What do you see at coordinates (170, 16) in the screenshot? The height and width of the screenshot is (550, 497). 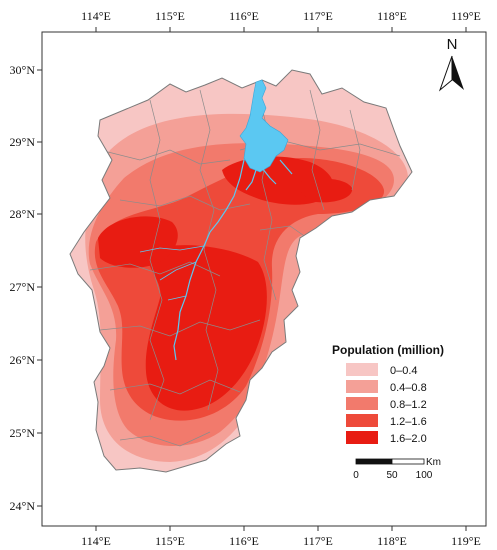 I see `lon-label-top: 115°E` at bounding box center [170, 16].